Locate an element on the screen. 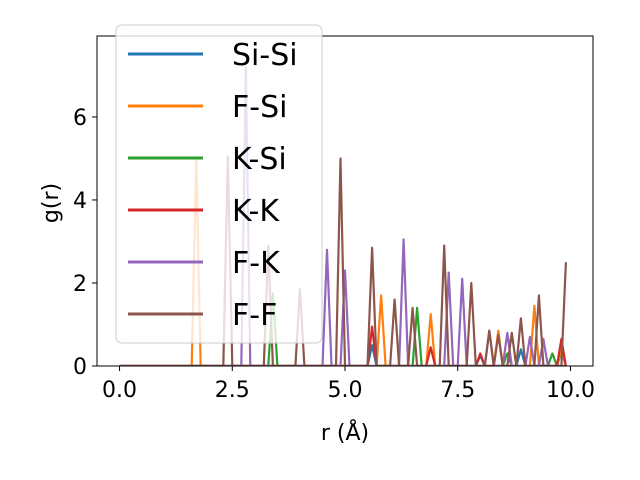 Image resolution: width=640 pixels, height=480 pixels. legend-label-si-si: Si-Si is located at coordinates (265, 55).